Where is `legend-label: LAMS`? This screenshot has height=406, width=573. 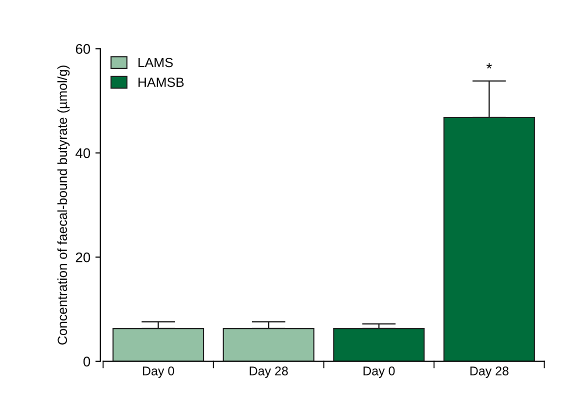 legend-label: LAMS is located at coordinates (155, 63).